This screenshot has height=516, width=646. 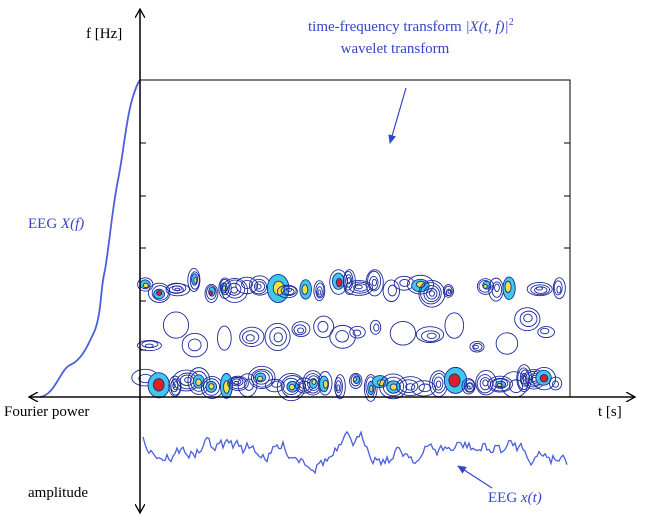 I want to click on transform-exponent: 2, so click(x=511, y=22).